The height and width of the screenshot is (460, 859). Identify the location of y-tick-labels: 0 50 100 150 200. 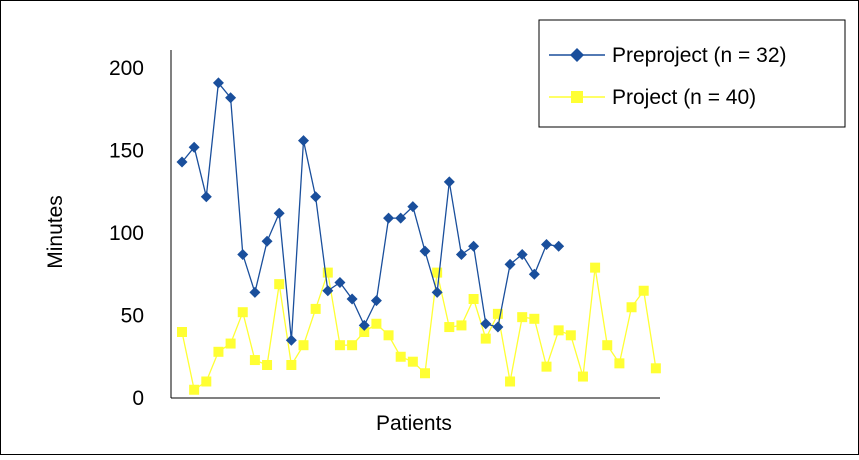
(126, 233).